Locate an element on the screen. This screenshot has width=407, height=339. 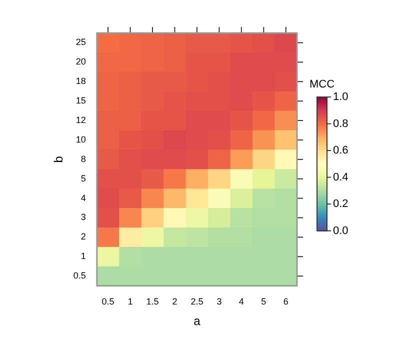
y-tick-label: 8 is located at coordinates (83, 159).